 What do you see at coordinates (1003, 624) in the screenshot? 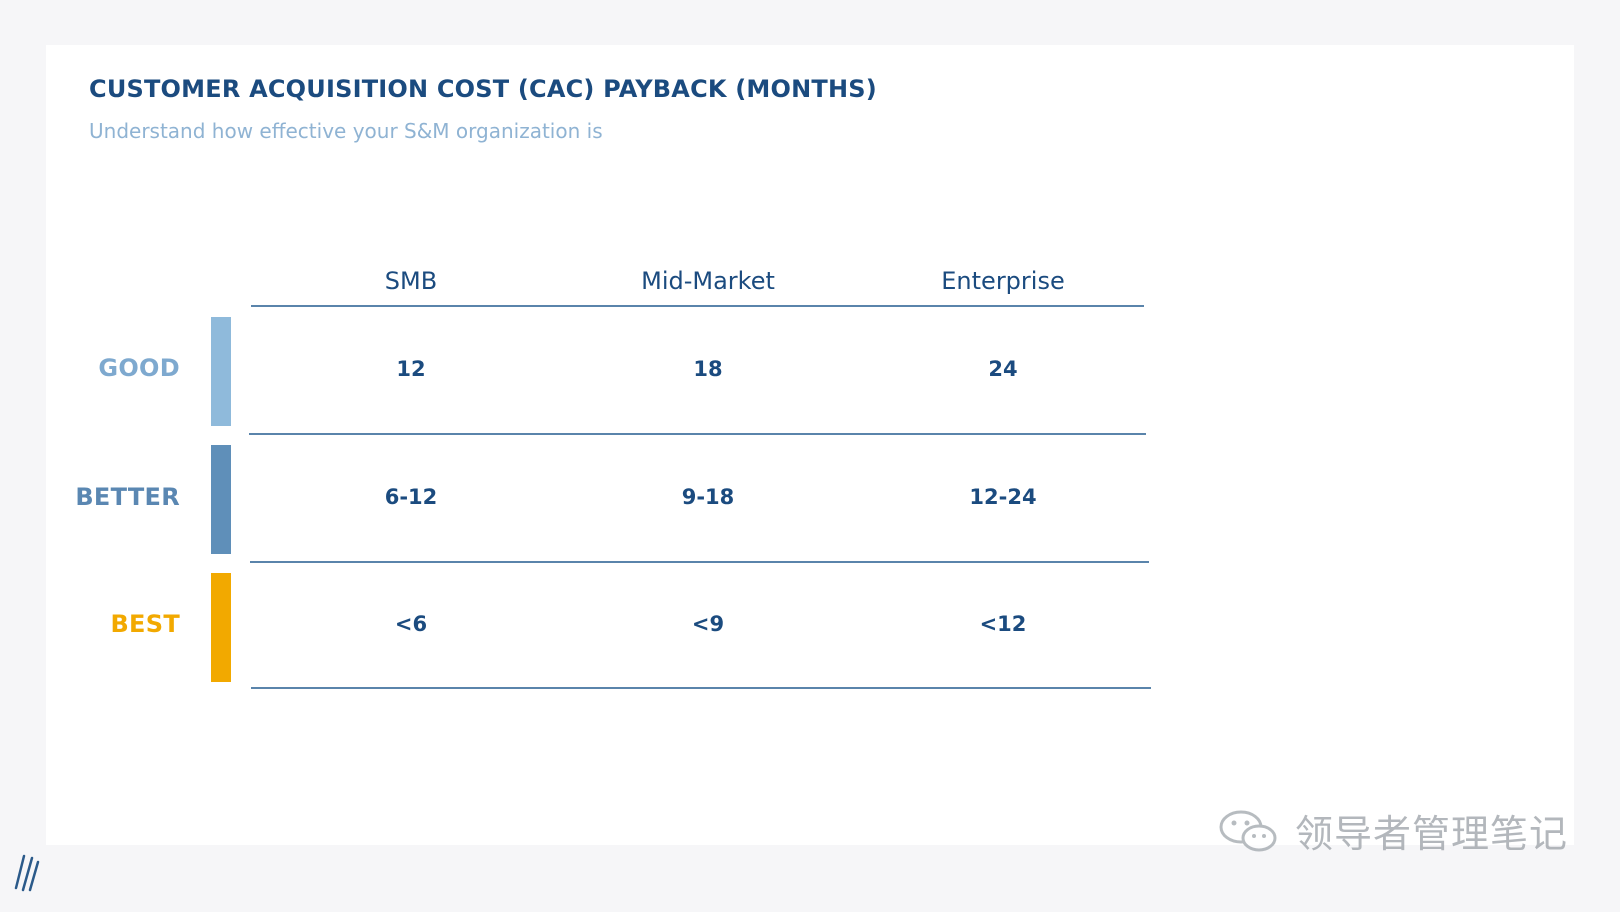
I see `cell-best-enterprise: <12` at bounding box center [1003, 624].